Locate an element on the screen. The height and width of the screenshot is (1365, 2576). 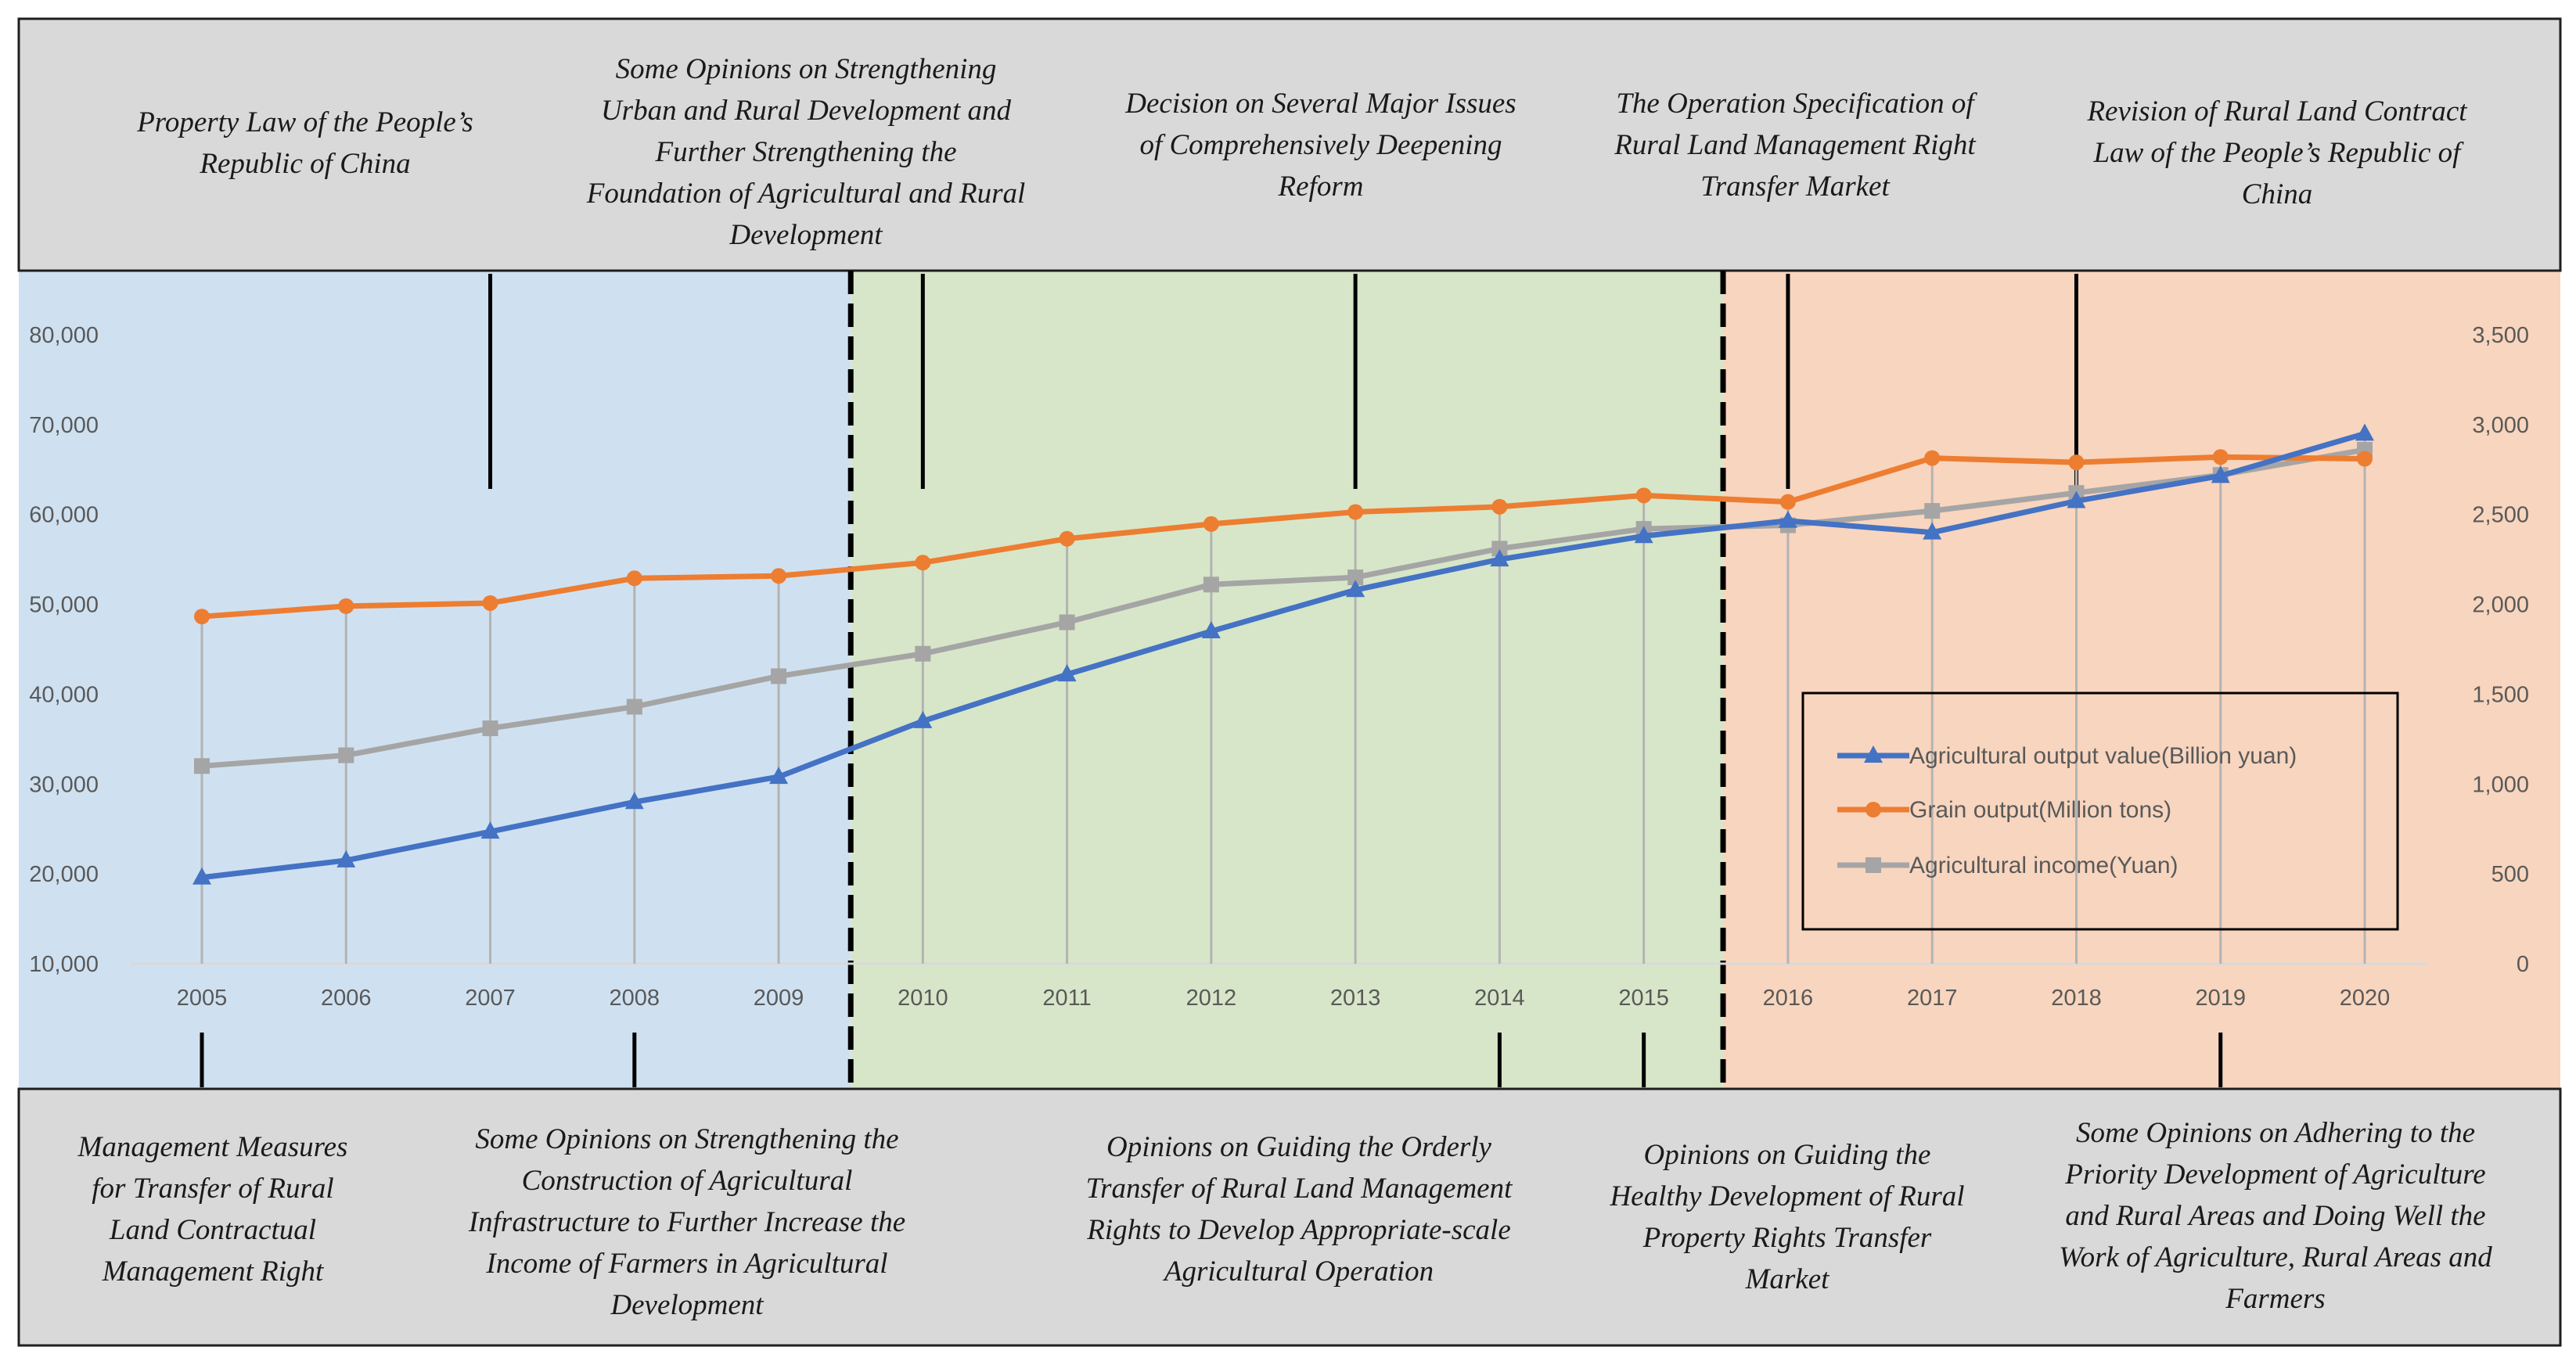
y-right-tick-label: 1,500 is located at coordinates (2501, 694).